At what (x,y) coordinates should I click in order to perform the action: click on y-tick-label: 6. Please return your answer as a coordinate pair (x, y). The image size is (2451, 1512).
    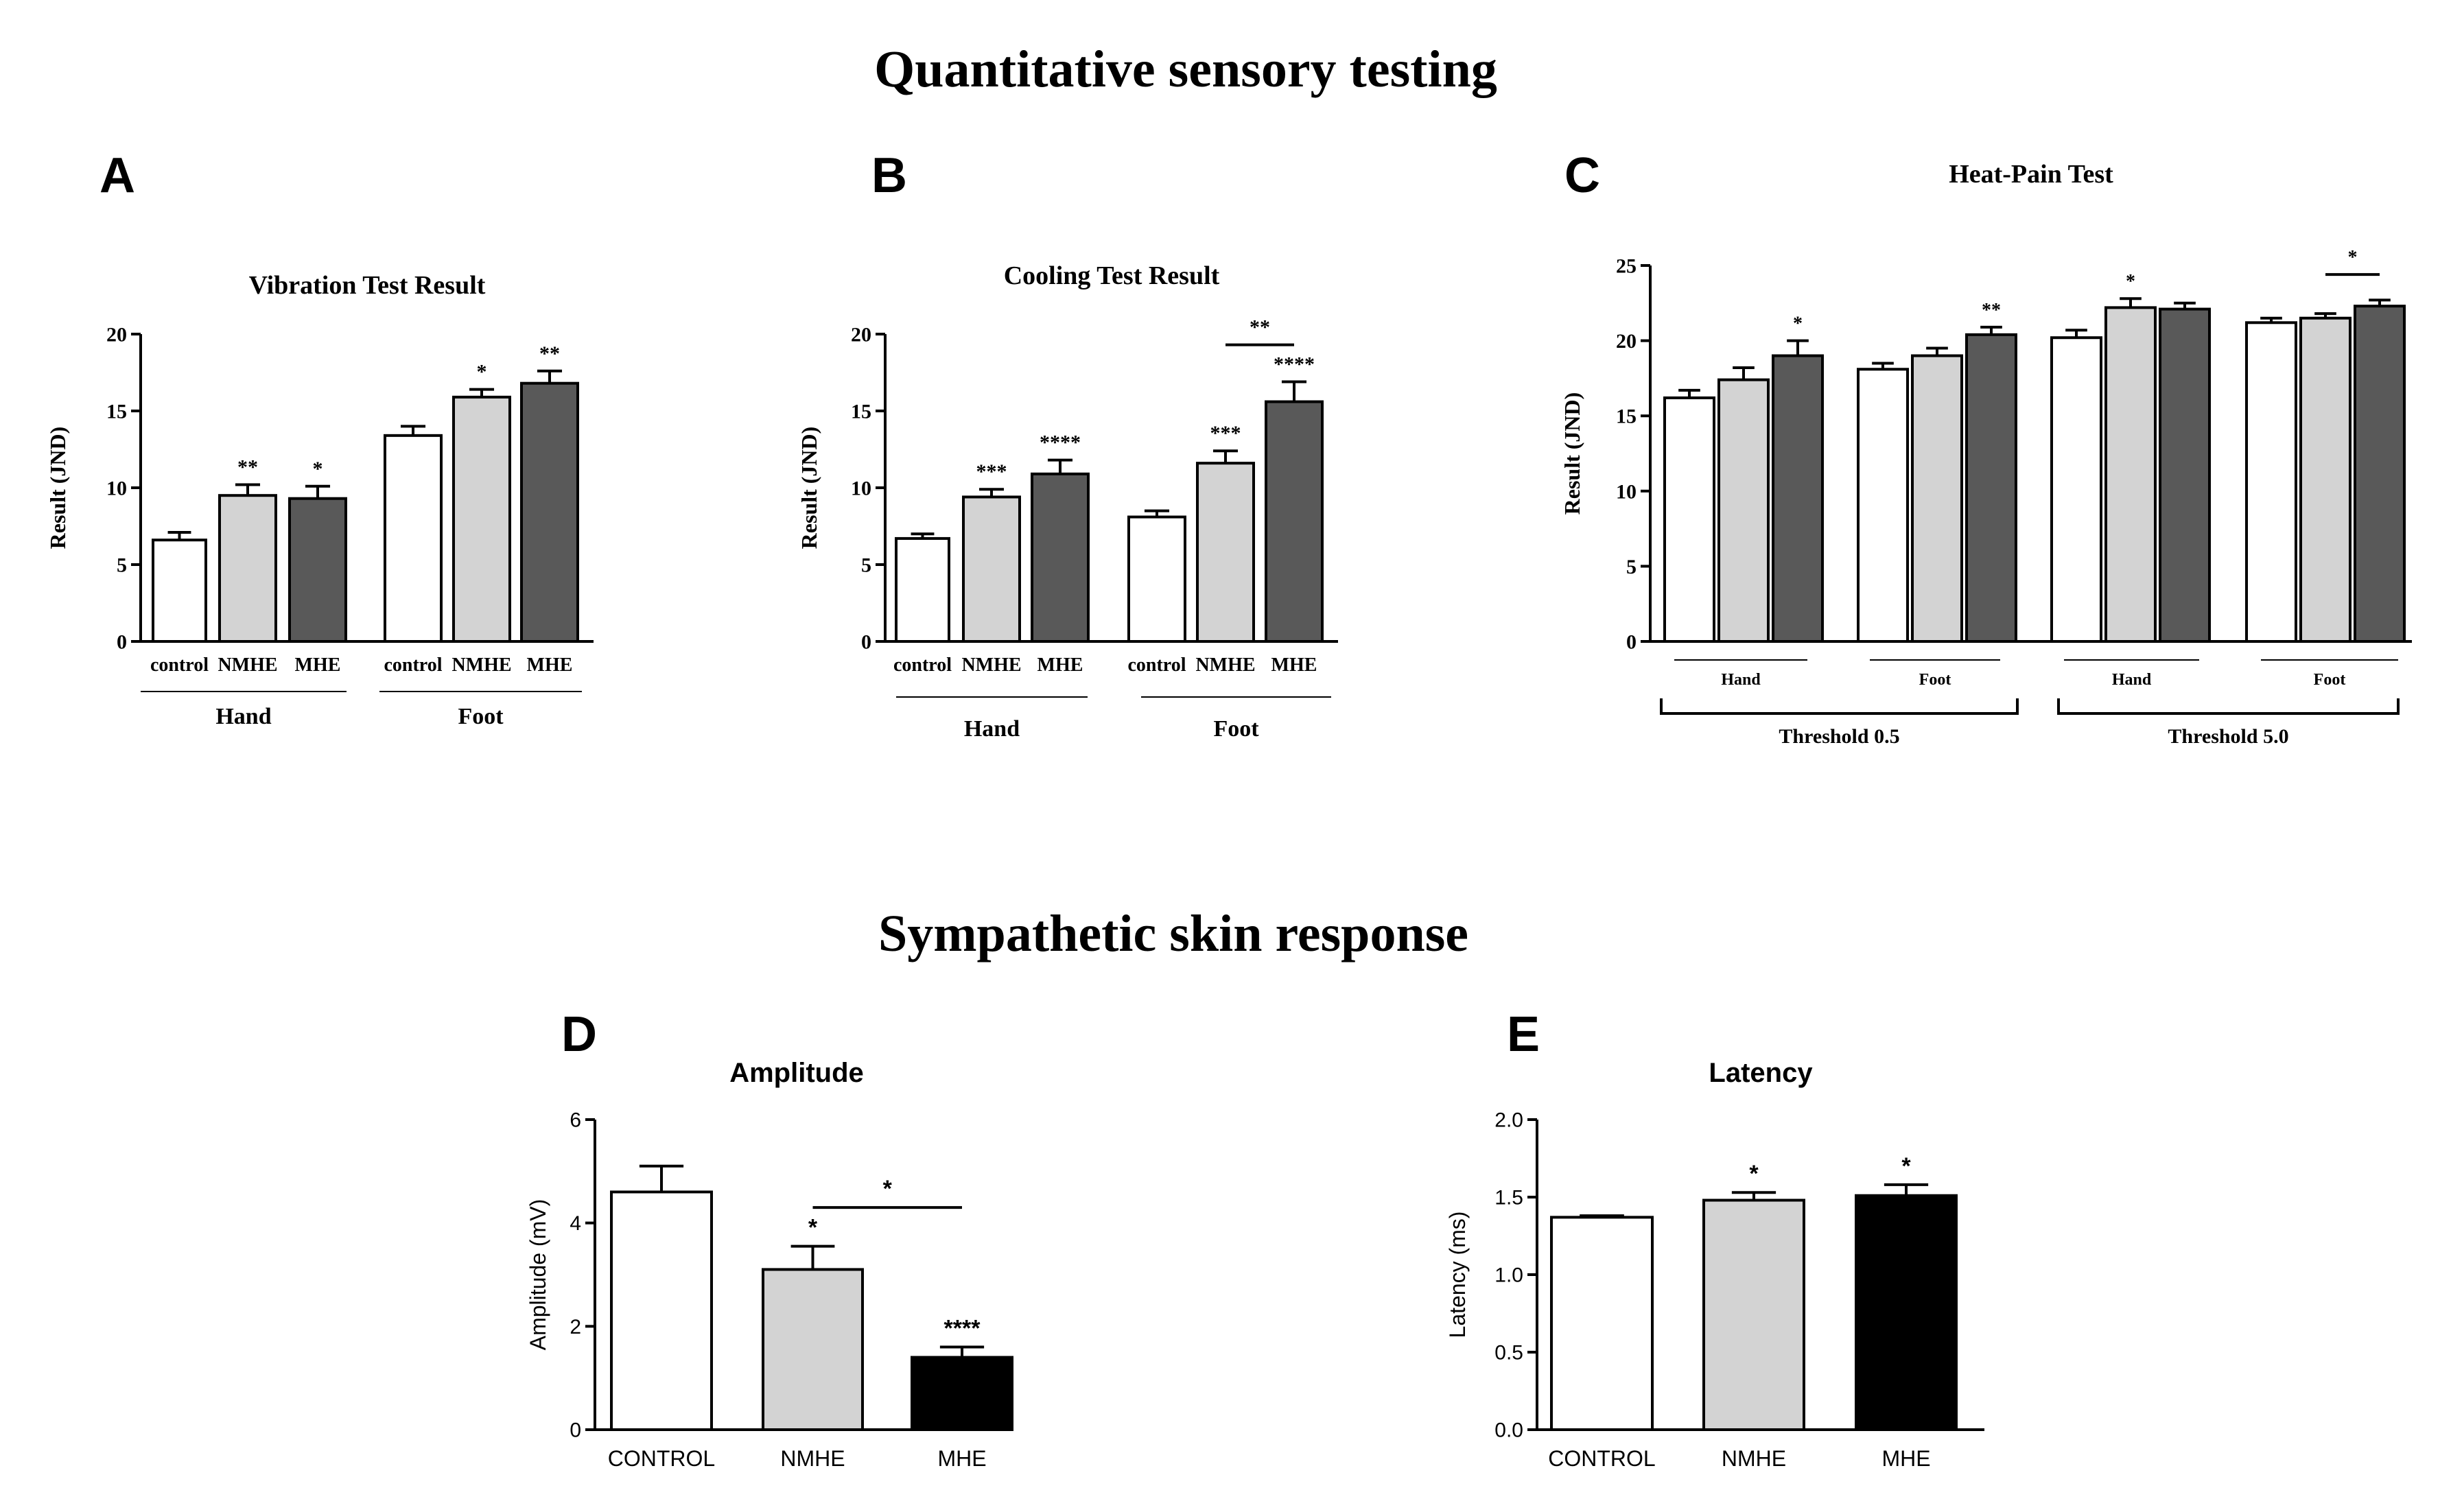
    Looking at the image, I should click on (575, 1120).